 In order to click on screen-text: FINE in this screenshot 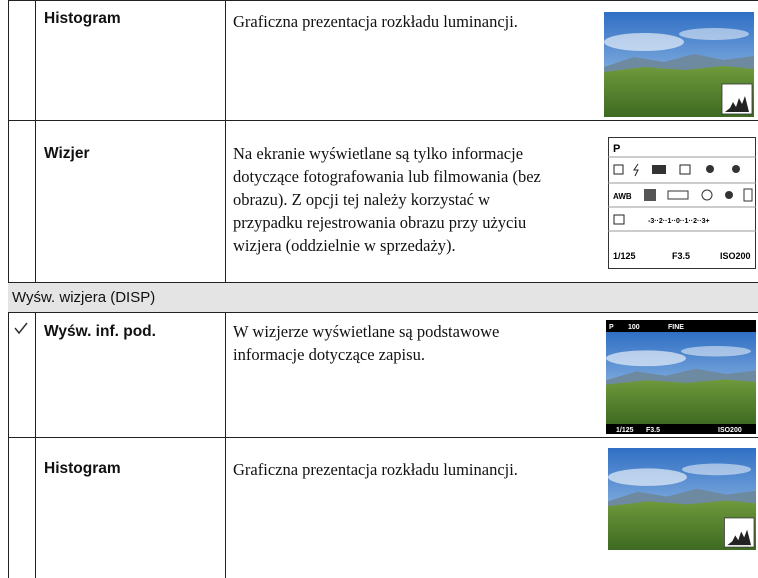, I will do `click(676, 327)`.